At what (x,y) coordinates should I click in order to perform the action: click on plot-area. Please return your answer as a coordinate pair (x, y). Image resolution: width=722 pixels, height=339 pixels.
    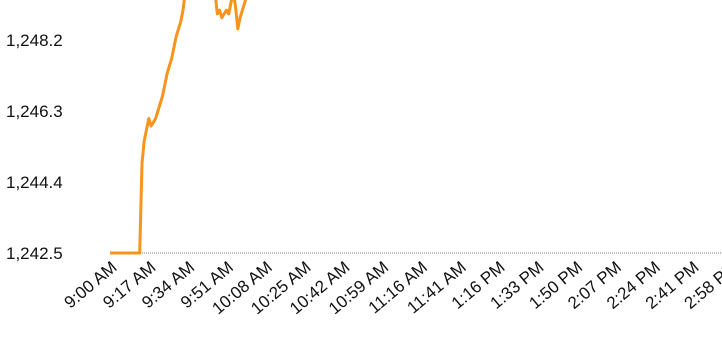
    Looking at the image, I should click on (179, 127).